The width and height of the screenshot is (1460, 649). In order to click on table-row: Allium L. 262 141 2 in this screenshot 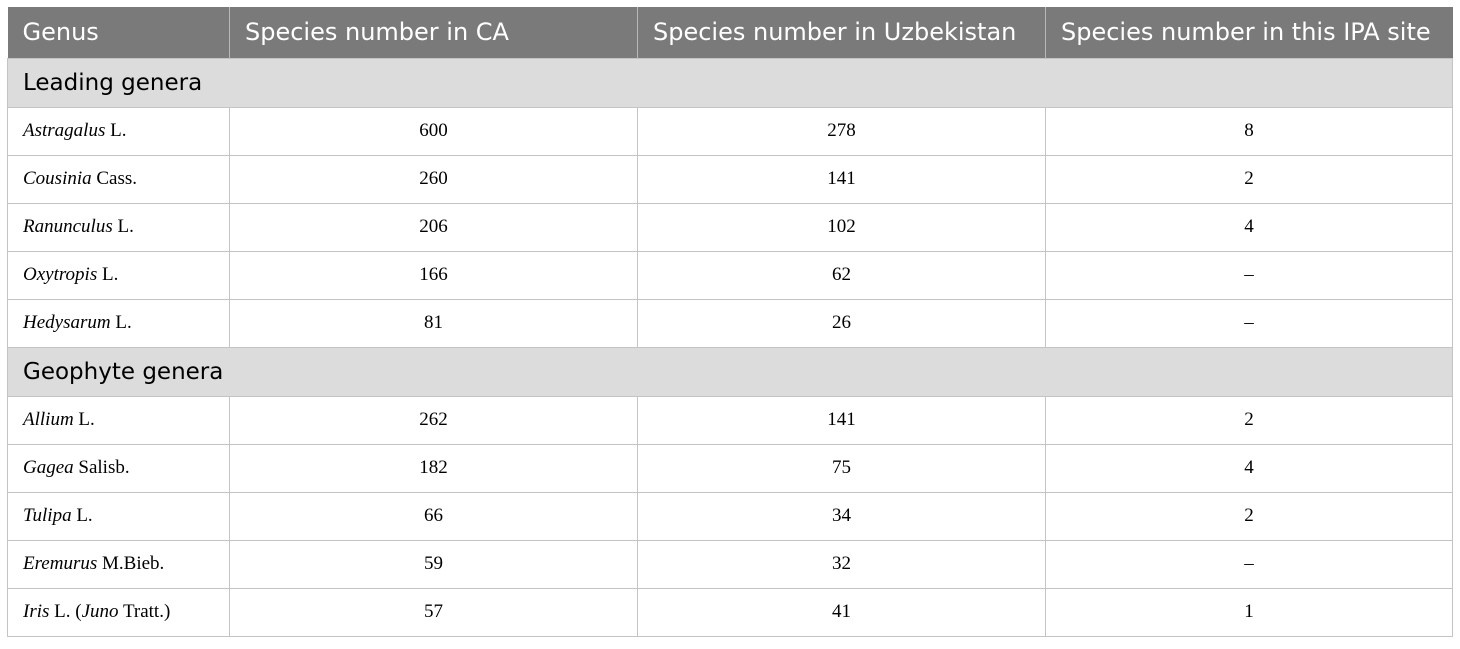, I will do `click(730, 420)`.